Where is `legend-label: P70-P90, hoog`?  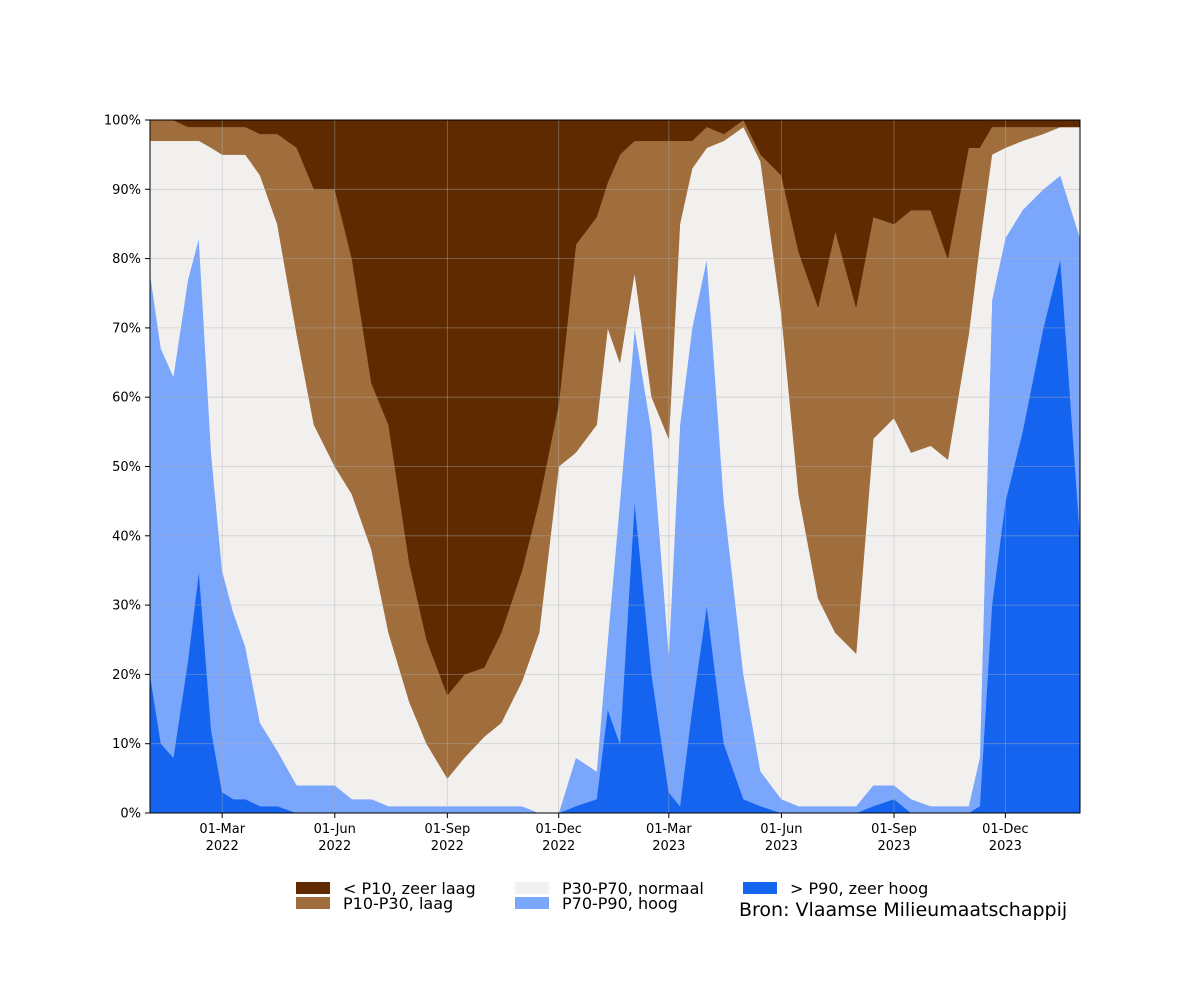 legend-label: P70-P90, hoog is located at coordinates (620, 903).